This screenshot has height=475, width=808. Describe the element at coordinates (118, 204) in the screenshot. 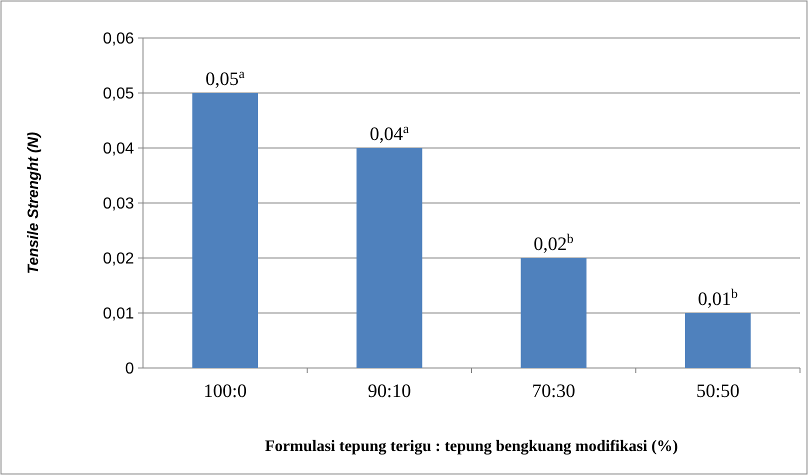

I see `y-tick-label: 0,03` at that location.